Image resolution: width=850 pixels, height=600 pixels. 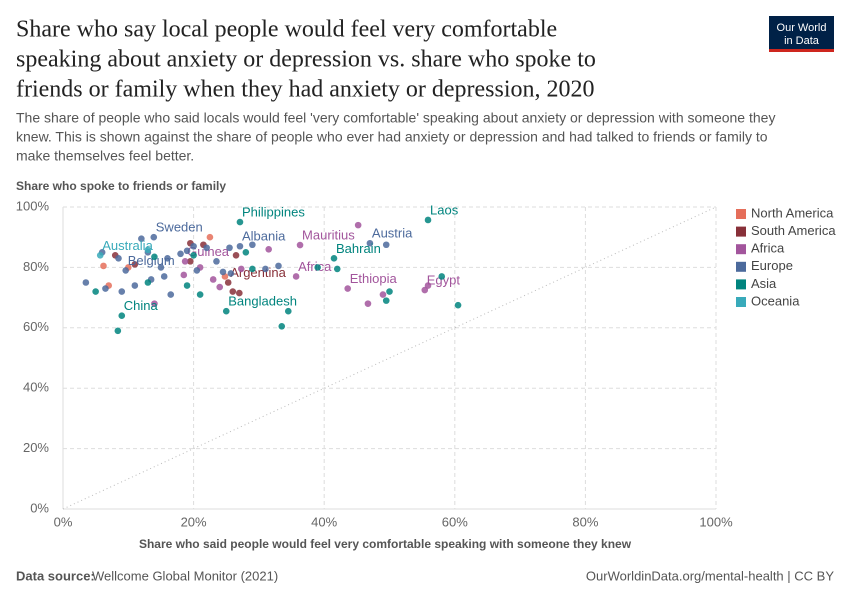 What do you see at coordinates (55, 575) in the screenshot?
I see `source-label: Data source:` at bounding box center [55, 575].